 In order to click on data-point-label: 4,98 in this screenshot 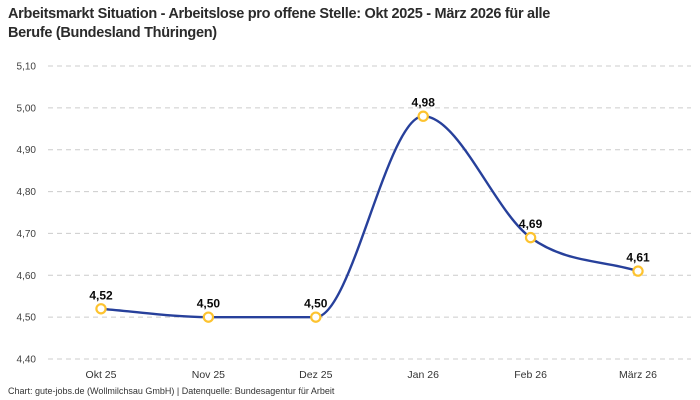, I will do `click(424, 103)`.